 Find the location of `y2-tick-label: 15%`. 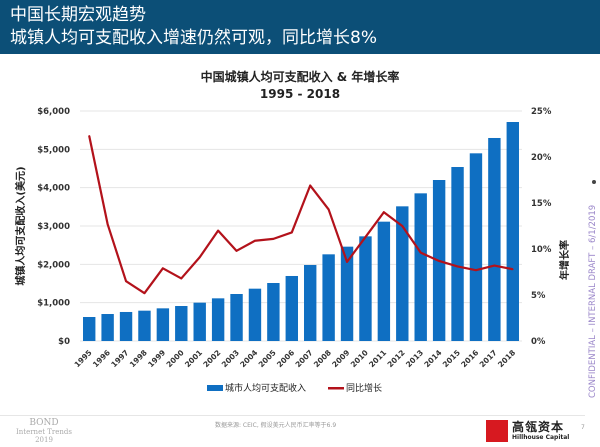

y2-tick-label: 15% is located at coordinates (541, 204).